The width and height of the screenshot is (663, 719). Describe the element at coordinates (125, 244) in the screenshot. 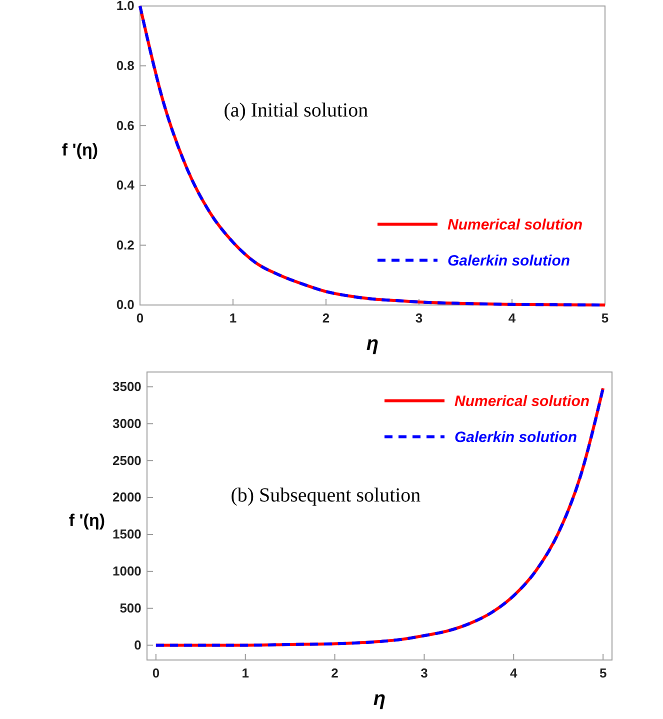

I see `y-tick-label: 0.2` at that location.